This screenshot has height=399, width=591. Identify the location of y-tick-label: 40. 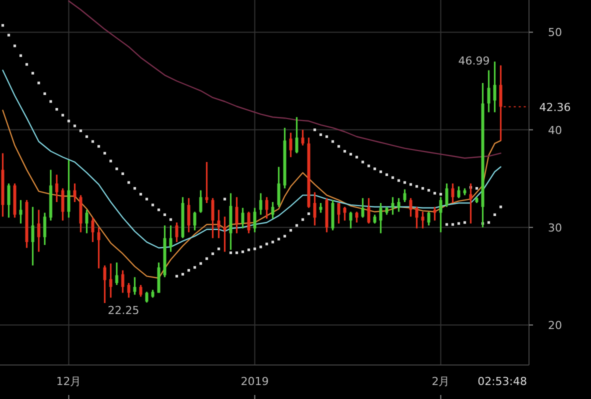
(555, 130).